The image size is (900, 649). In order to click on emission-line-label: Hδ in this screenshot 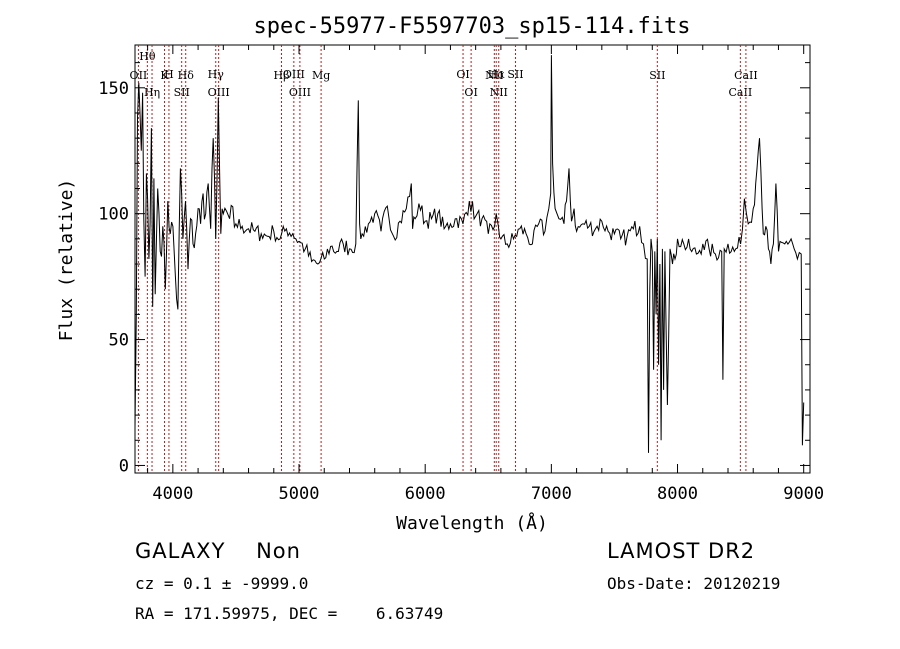, I will do `click(186, 75)`.